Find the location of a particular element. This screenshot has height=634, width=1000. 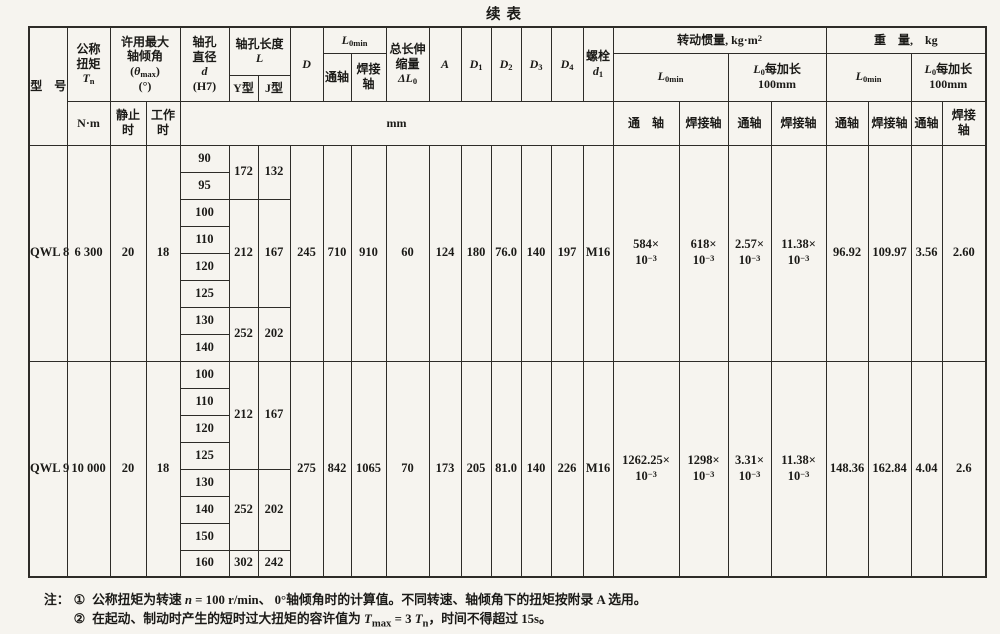

table-header-row: 通轴 焊接轴 L0min L0每加长 100mm L0min L0每加长 100mm is located at coordinates (508, 77).